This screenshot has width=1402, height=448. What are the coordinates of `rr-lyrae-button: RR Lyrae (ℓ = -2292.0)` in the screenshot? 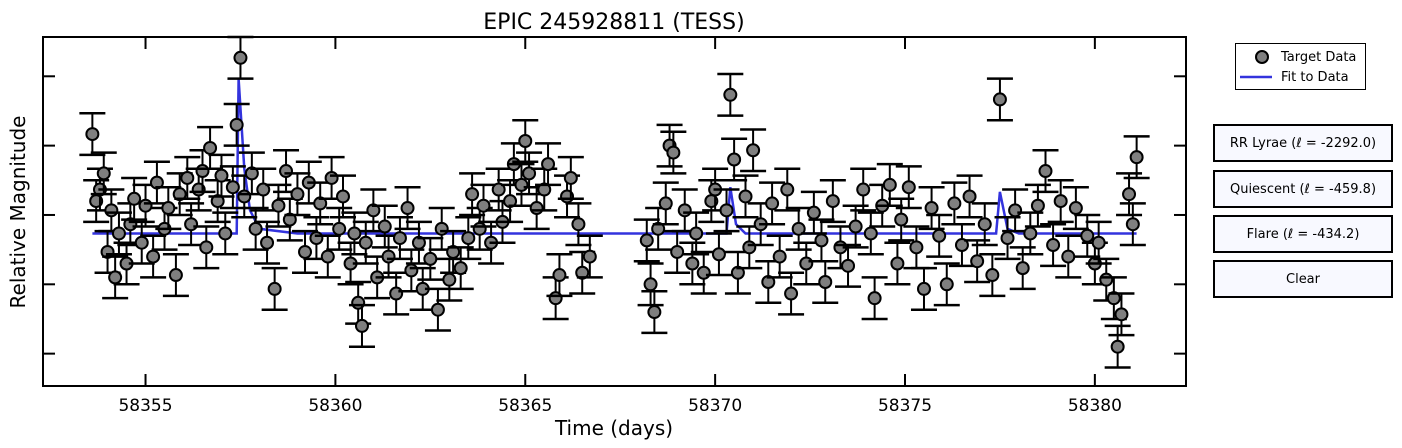 It's located at (1303, 143).